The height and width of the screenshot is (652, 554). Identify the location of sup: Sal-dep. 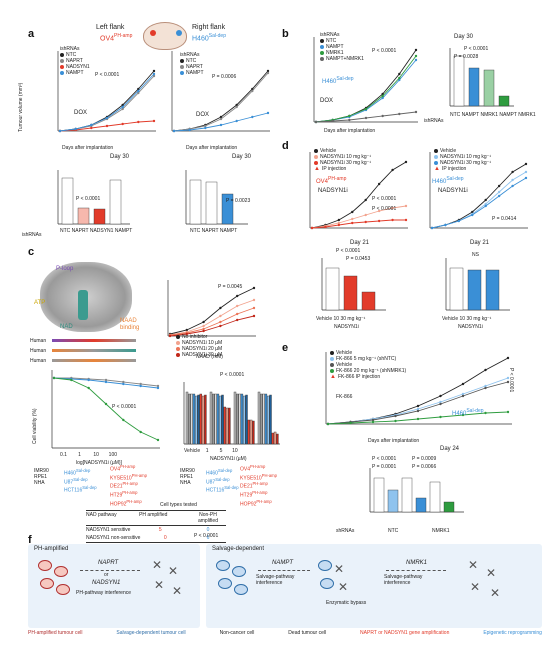
(89, 488).